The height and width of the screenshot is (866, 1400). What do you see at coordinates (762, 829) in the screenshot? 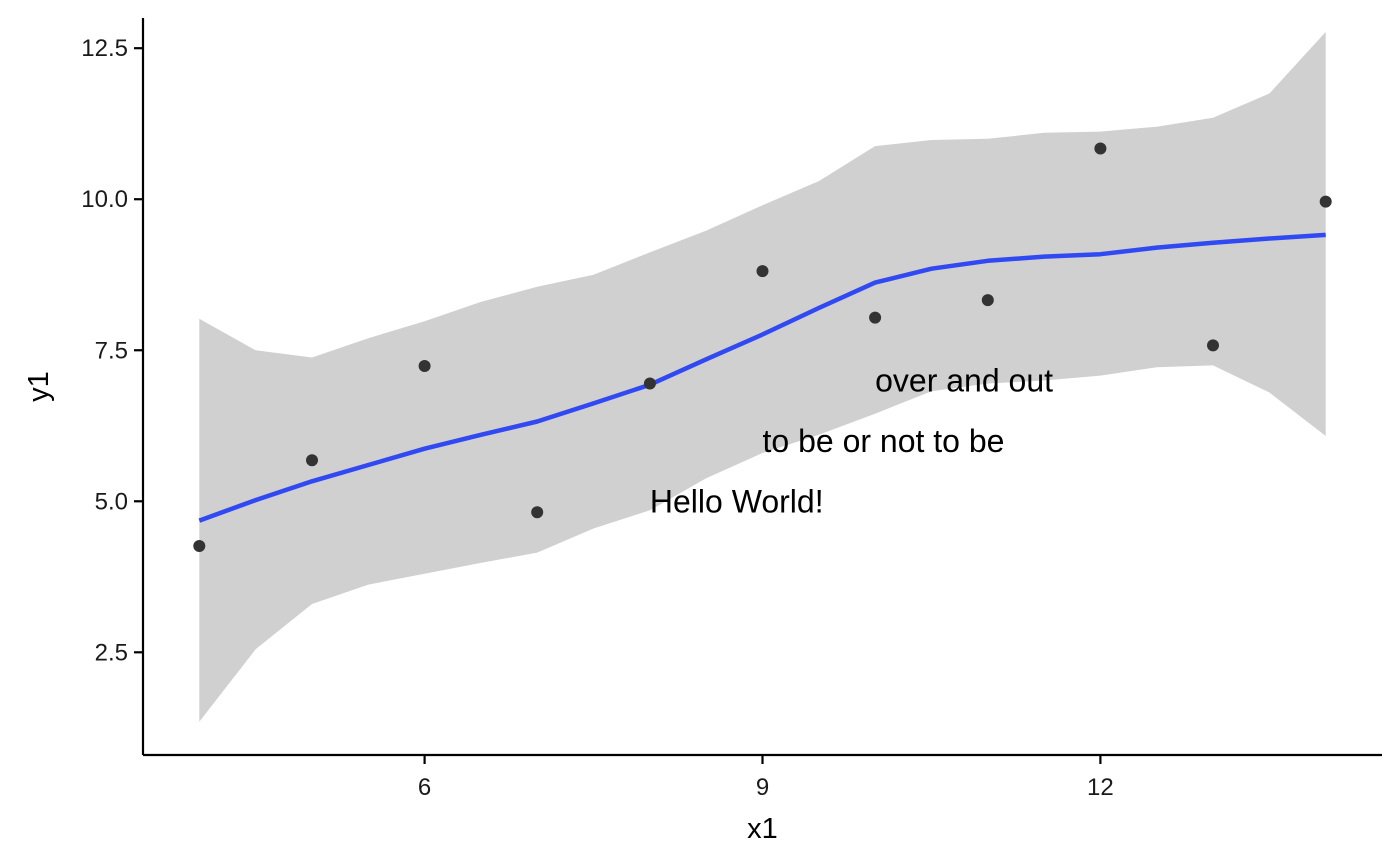
I see `x-axis-title: x1` at bounding box center [762, 829].